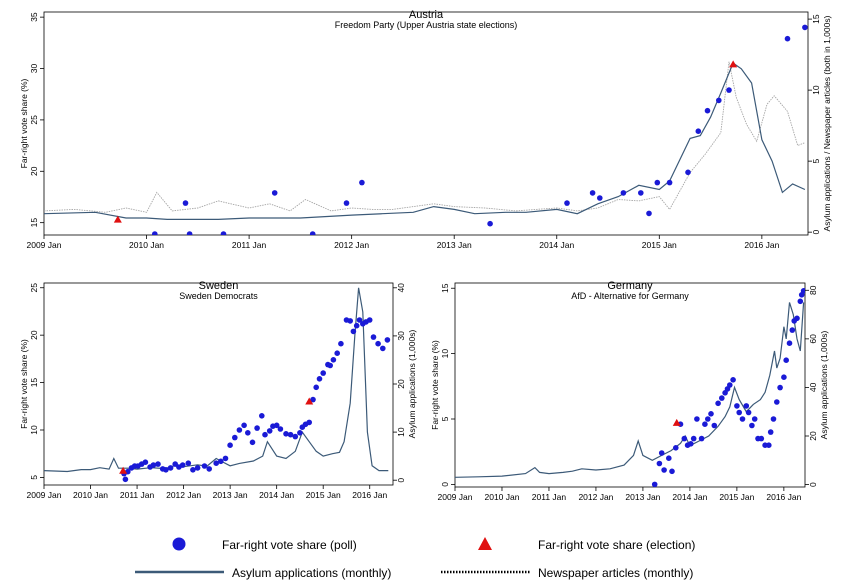  What do you see at coordinates (615, 573) in the screenshot?
I see `legend-articles-label: Newspaper articles (monthly)` at bounding box center [615, 573].